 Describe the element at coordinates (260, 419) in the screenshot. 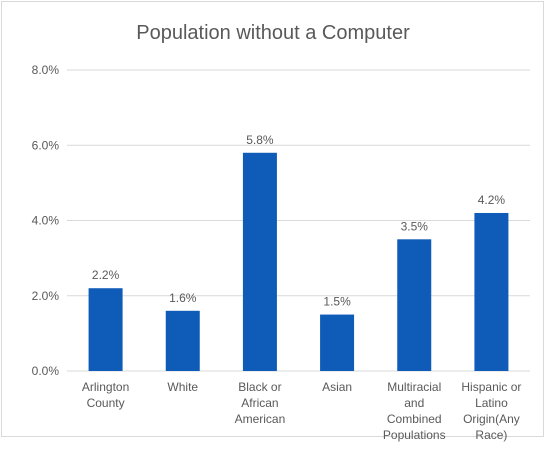

I see `x-tick-label: American` at that location.